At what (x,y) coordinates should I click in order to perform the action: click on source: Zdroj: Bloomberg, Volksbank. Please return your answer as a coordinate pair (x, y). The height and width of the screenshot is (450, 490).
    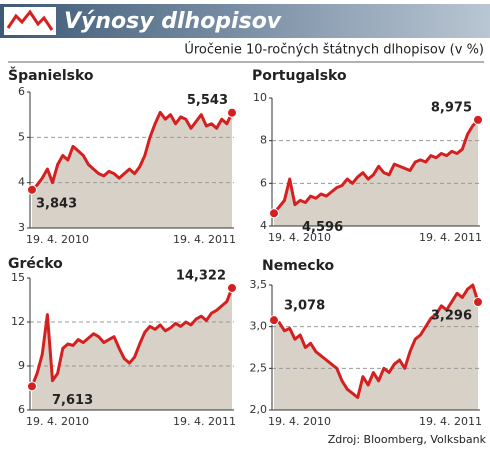
    Looking at the image, I should click on (407, 439).